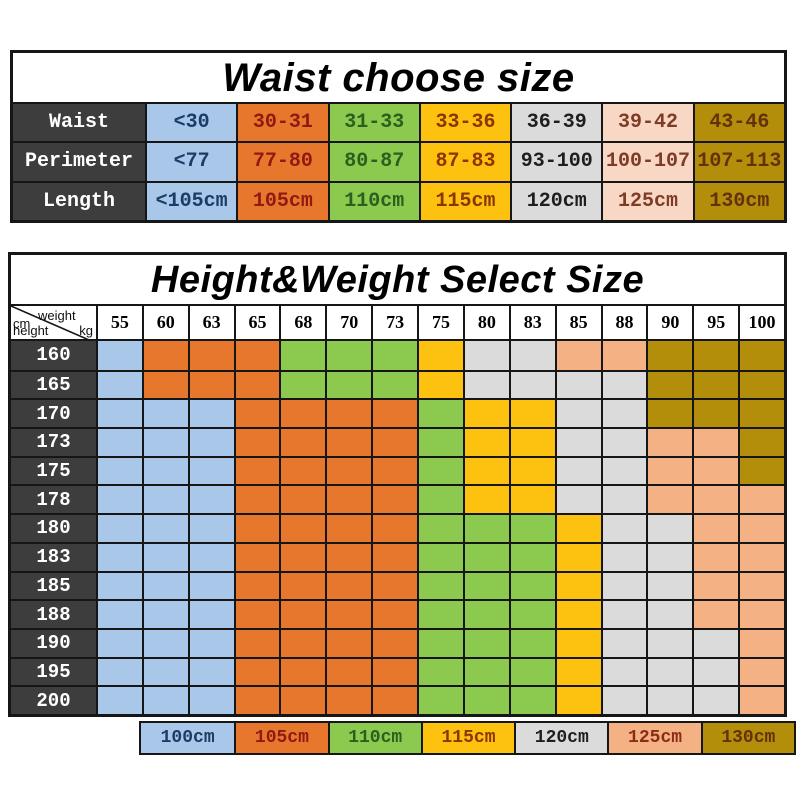 The height and width of the screenshot is (800, 800). Describe the element at coordinates (53, 384) in the screenshot. I see `height-row-label: 165` at that location.